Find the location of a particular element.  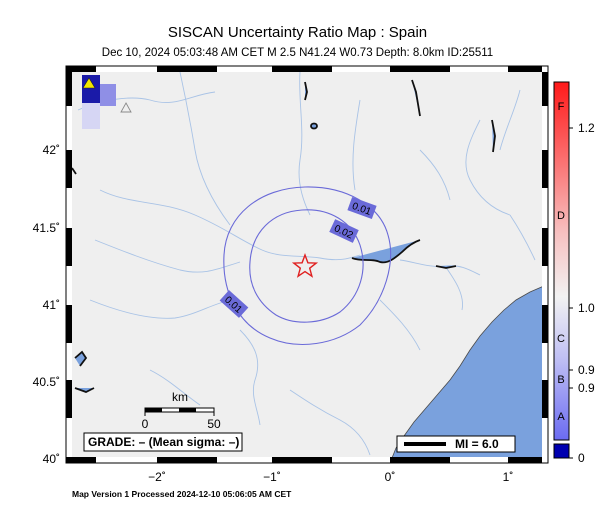

grid-cell-high is located at coordinates (91, 89).